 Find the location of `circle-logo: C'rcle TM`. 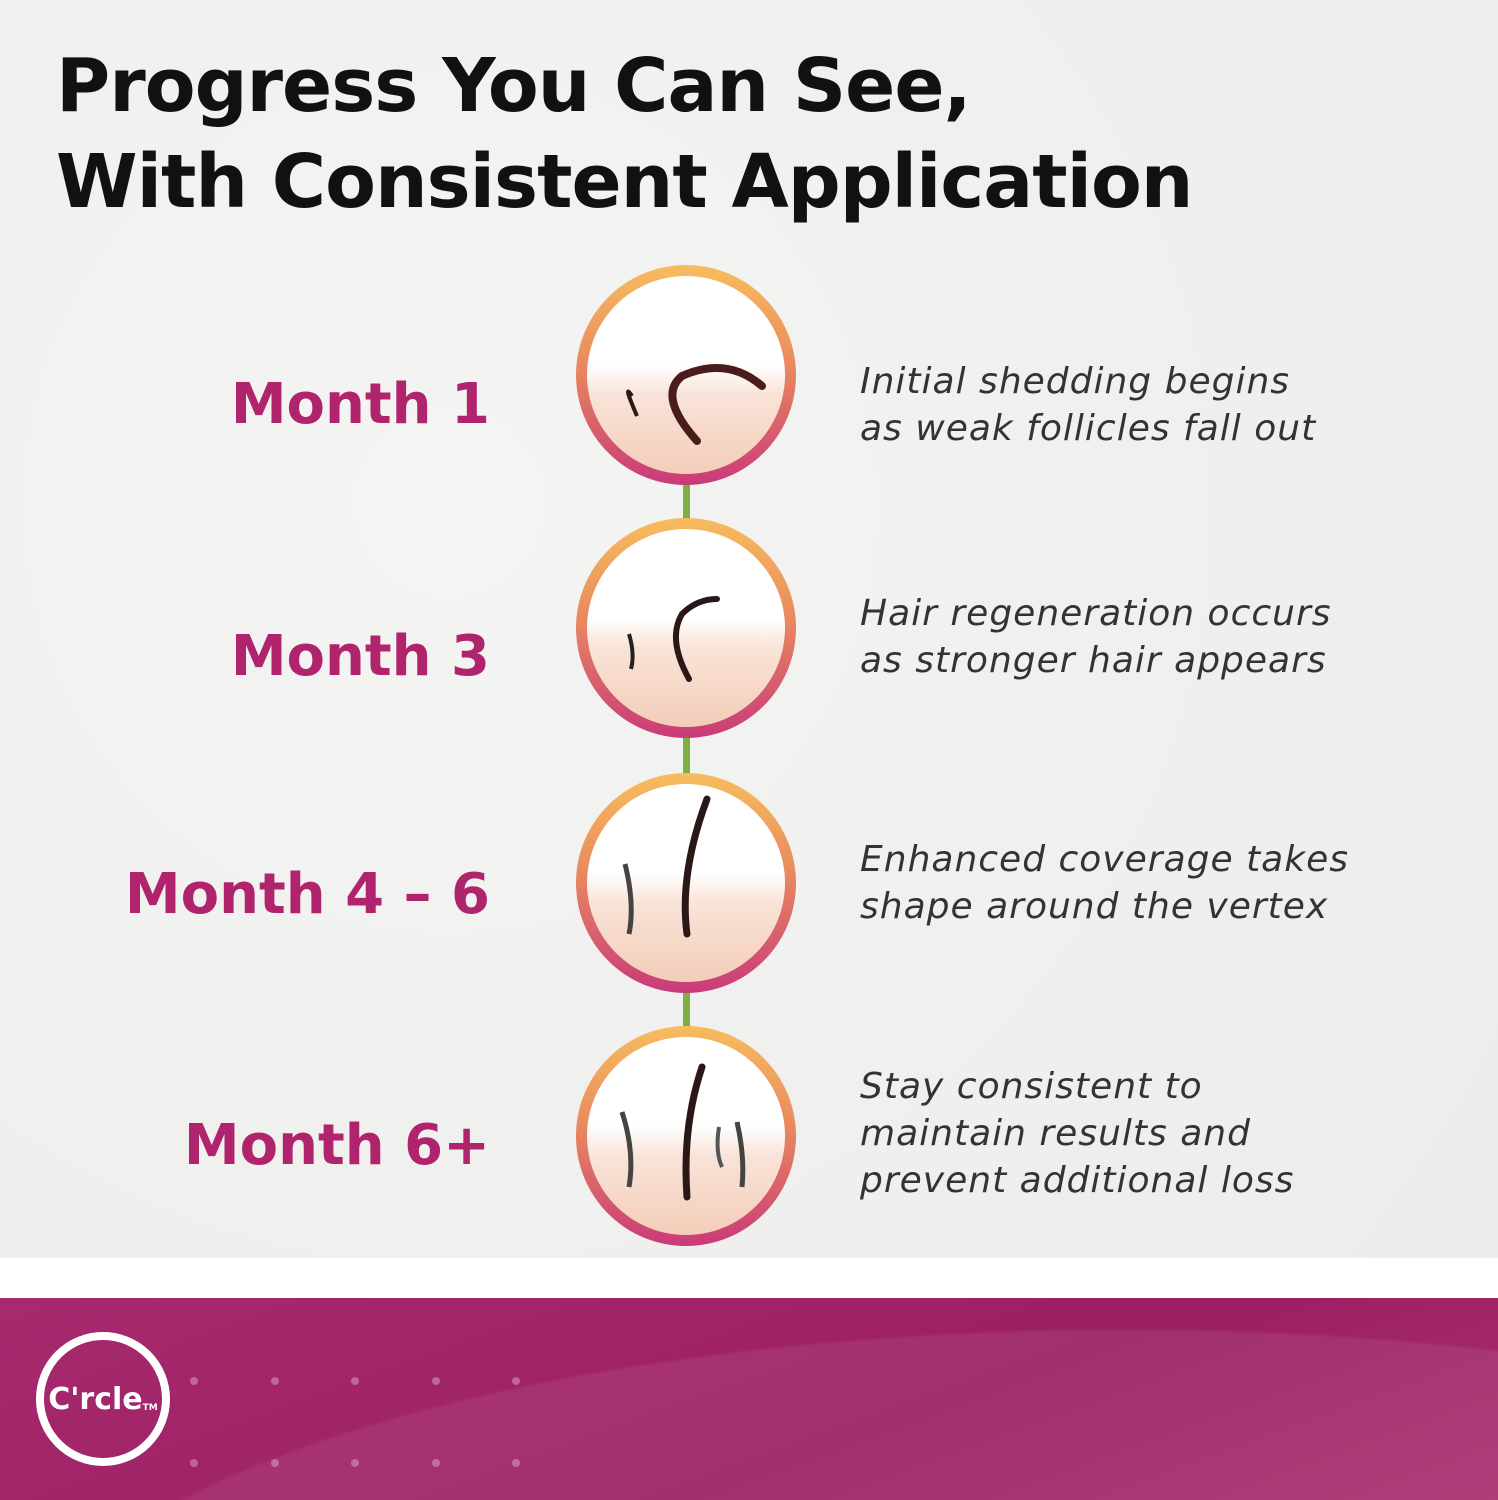

circle-logo: C'rcle TM is located at coordinates (103, 1399).